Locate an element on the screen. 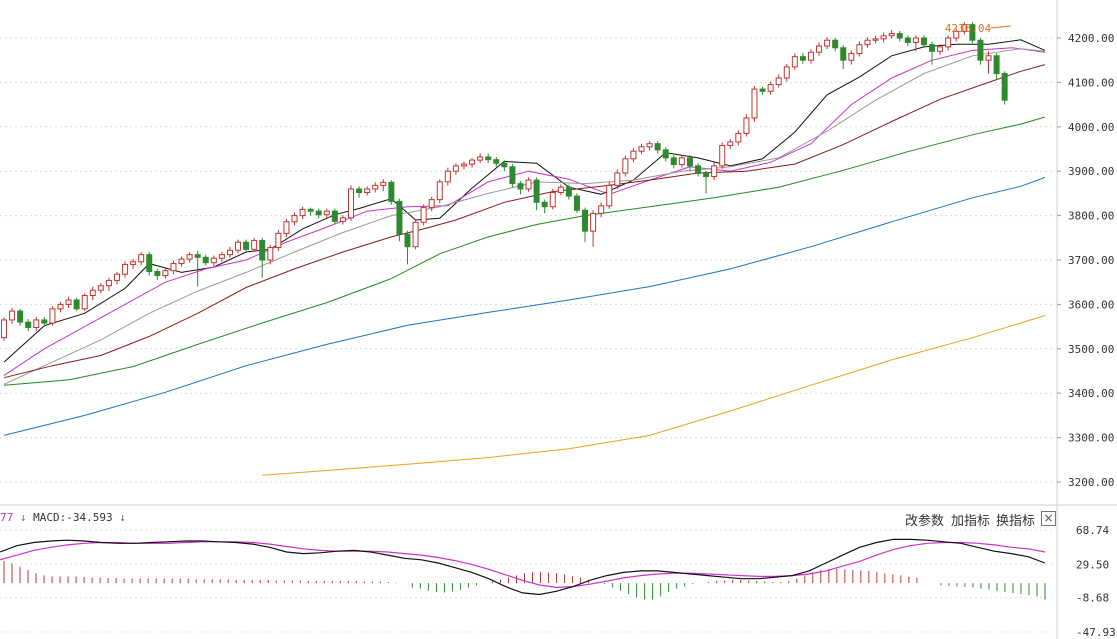  close-icon: × is located at coordinates (1048, 518).